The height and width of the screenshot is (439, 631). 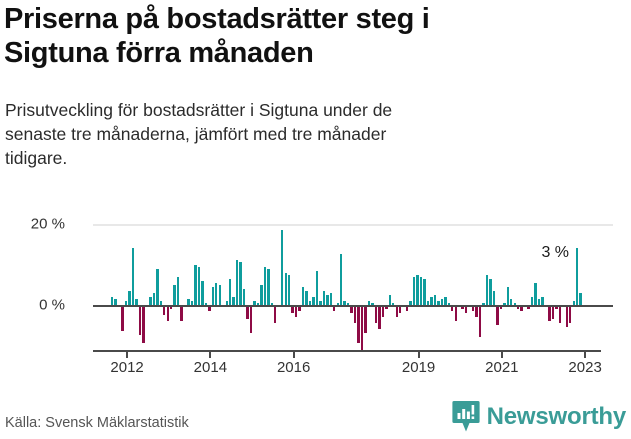 What do you see at coordinates (210, 355) in the screenshot?
I see `x-tick-2014` at bounding box center [210, 355].